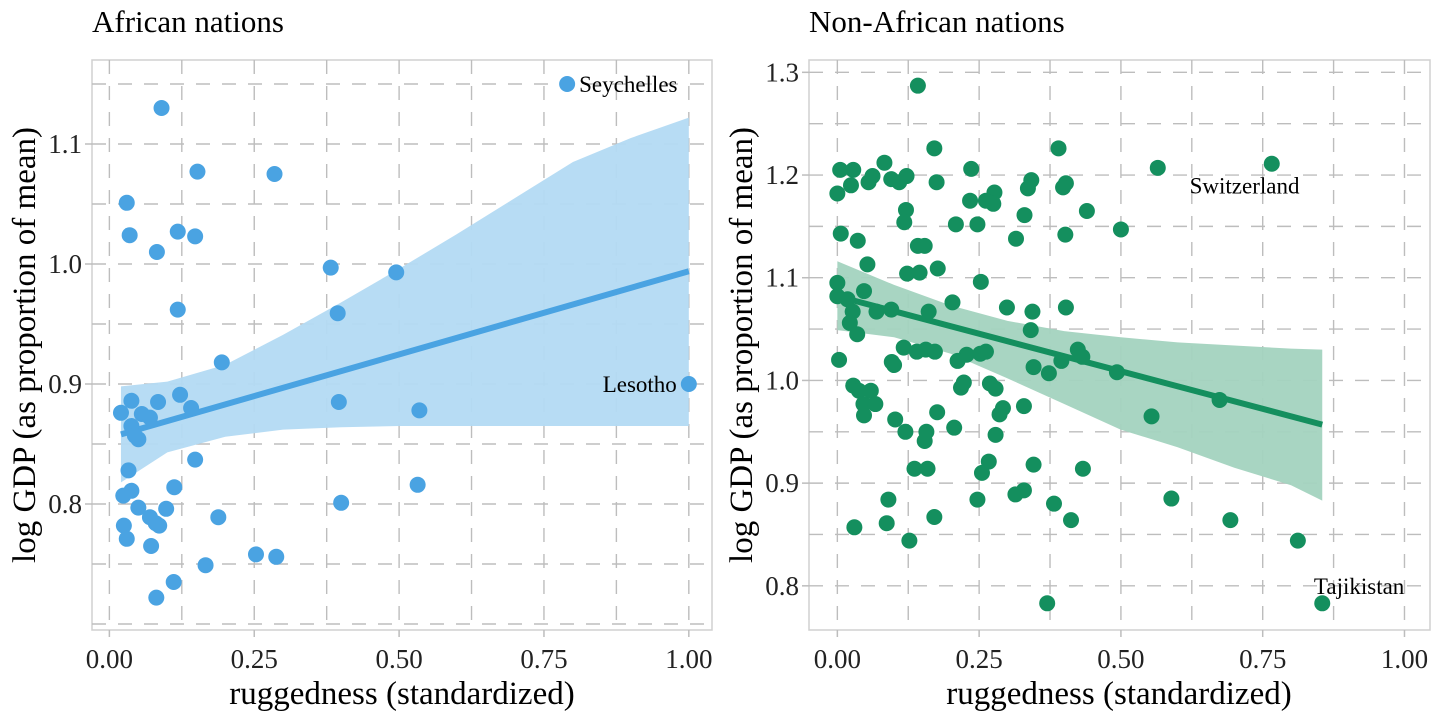 The image size is (1440, 720). I want to click on data-point-lesotho, so click(688, 384).